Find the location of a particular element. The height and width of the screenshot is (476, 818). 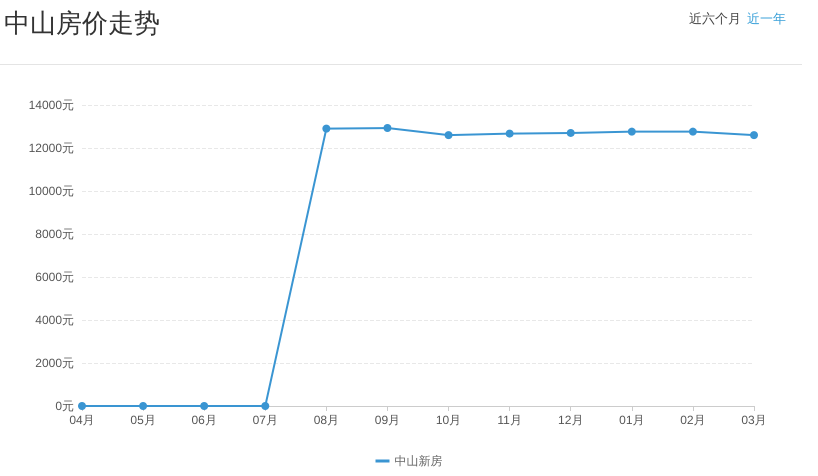

x-tick-label: 03月 is located at coordinates (754, 420).